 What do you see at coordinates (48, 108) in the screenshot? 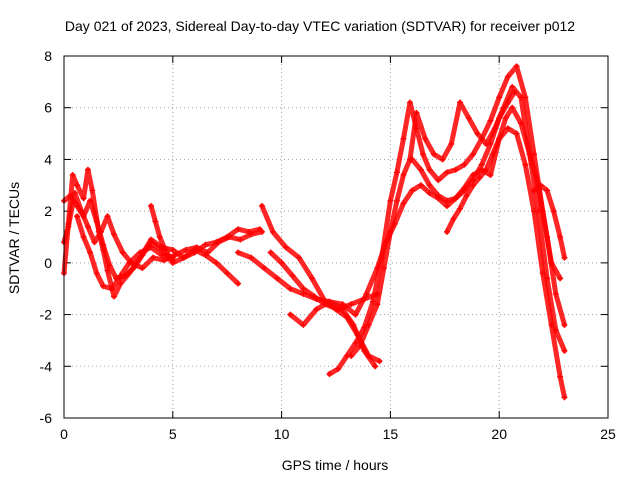
I see `y-tick-label: 6` at bounding box center [48, 108].